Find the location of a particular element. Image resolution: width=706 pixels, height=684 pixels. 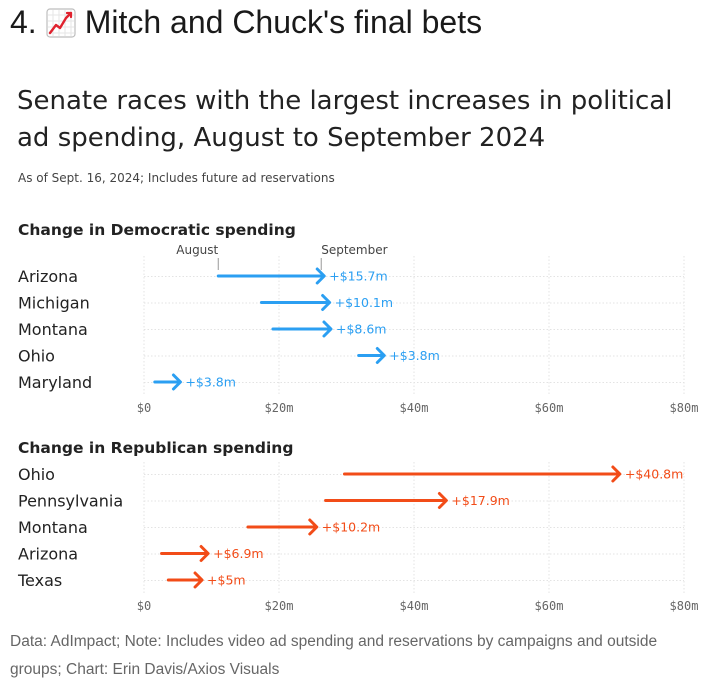

panel-title: Change in Democratic spending is located at coordinates (157, 230).